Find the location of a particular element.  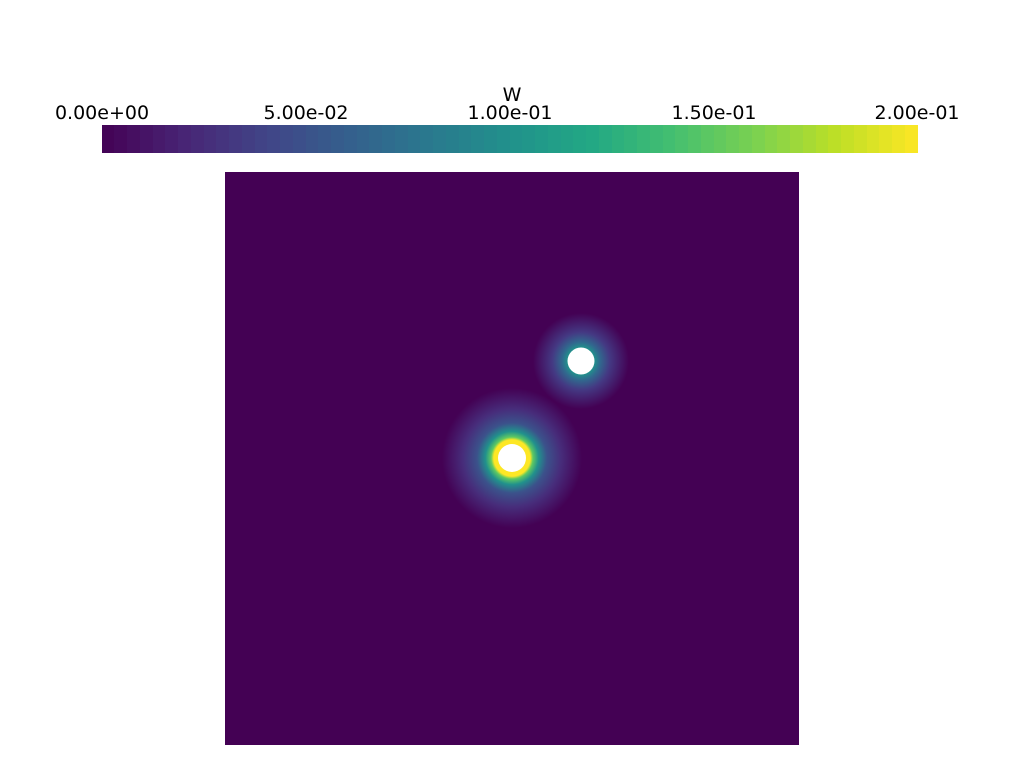

colorbar-title: W is located at coordinates (512, 95).